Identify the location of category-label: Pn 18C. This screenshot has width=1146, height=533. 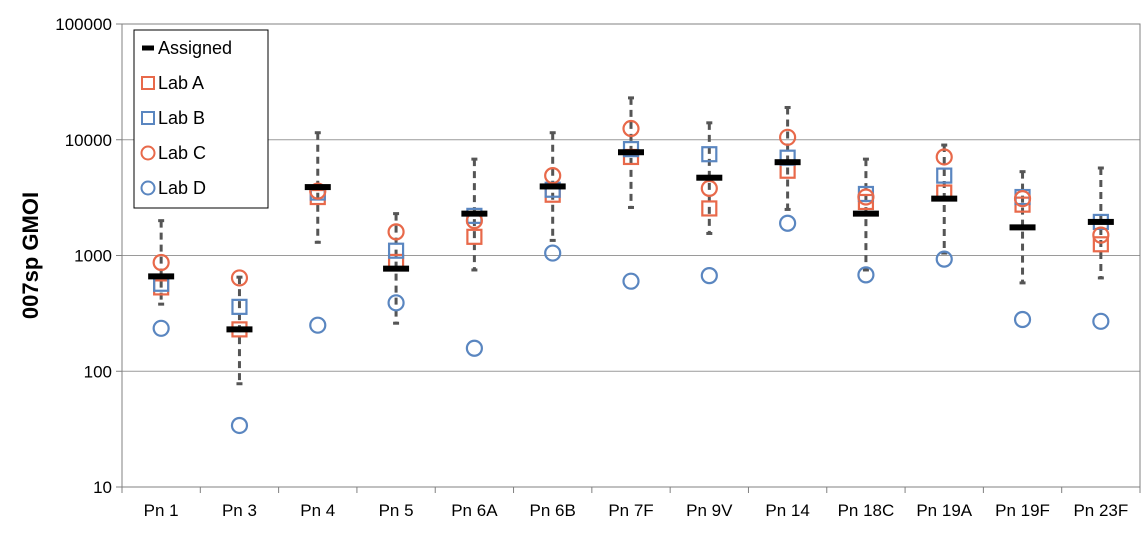
(866, 510).